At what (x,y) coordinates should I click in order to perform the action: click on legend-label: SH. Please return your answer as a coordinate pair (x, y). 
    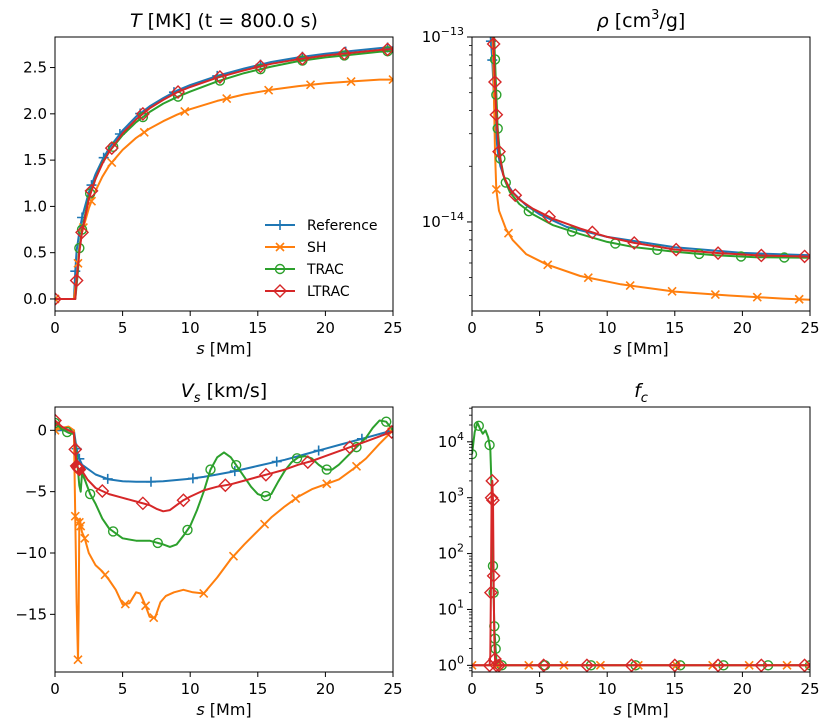
    Looking at the image, I should click on (316, 248).